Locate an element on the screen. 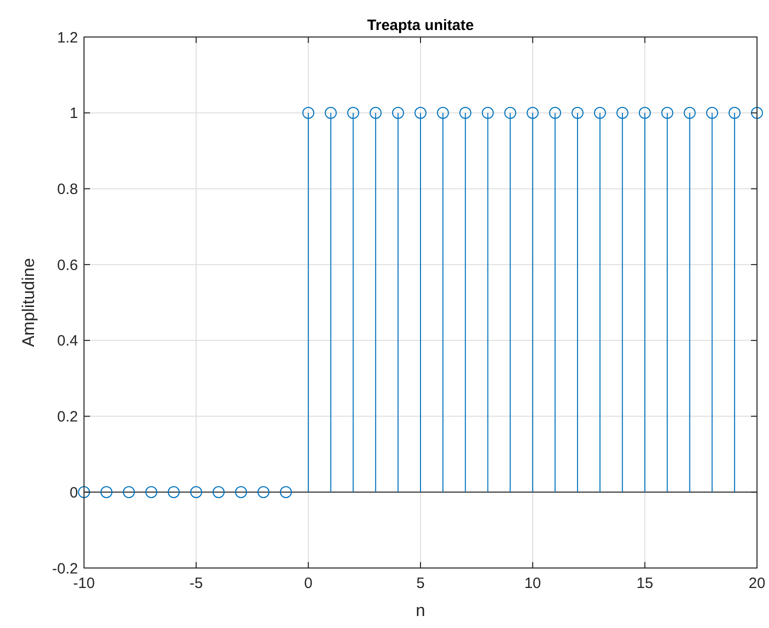 The height and width of the screenshot is (628, 769). x-tick-label: 0 is located at coordinates (308, 583).